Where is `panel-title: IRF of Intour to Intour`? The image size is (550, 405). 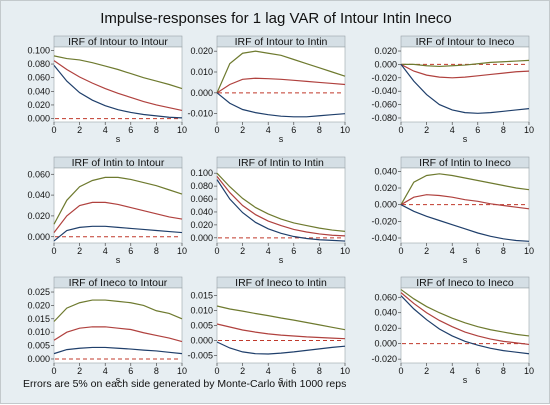
panel-title: IRF of Intour to Intour is located at coordinates (118, 42).